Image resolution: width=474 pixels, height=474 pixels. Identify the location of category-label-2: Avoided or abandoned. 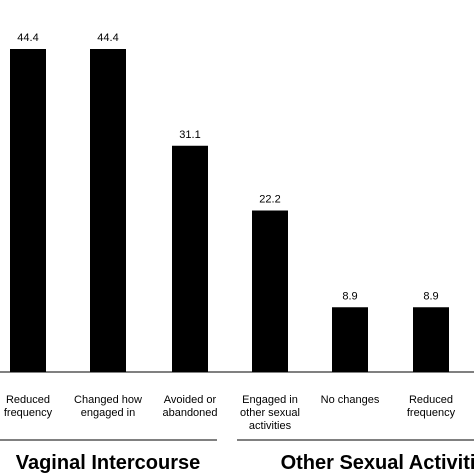
(189, 406).